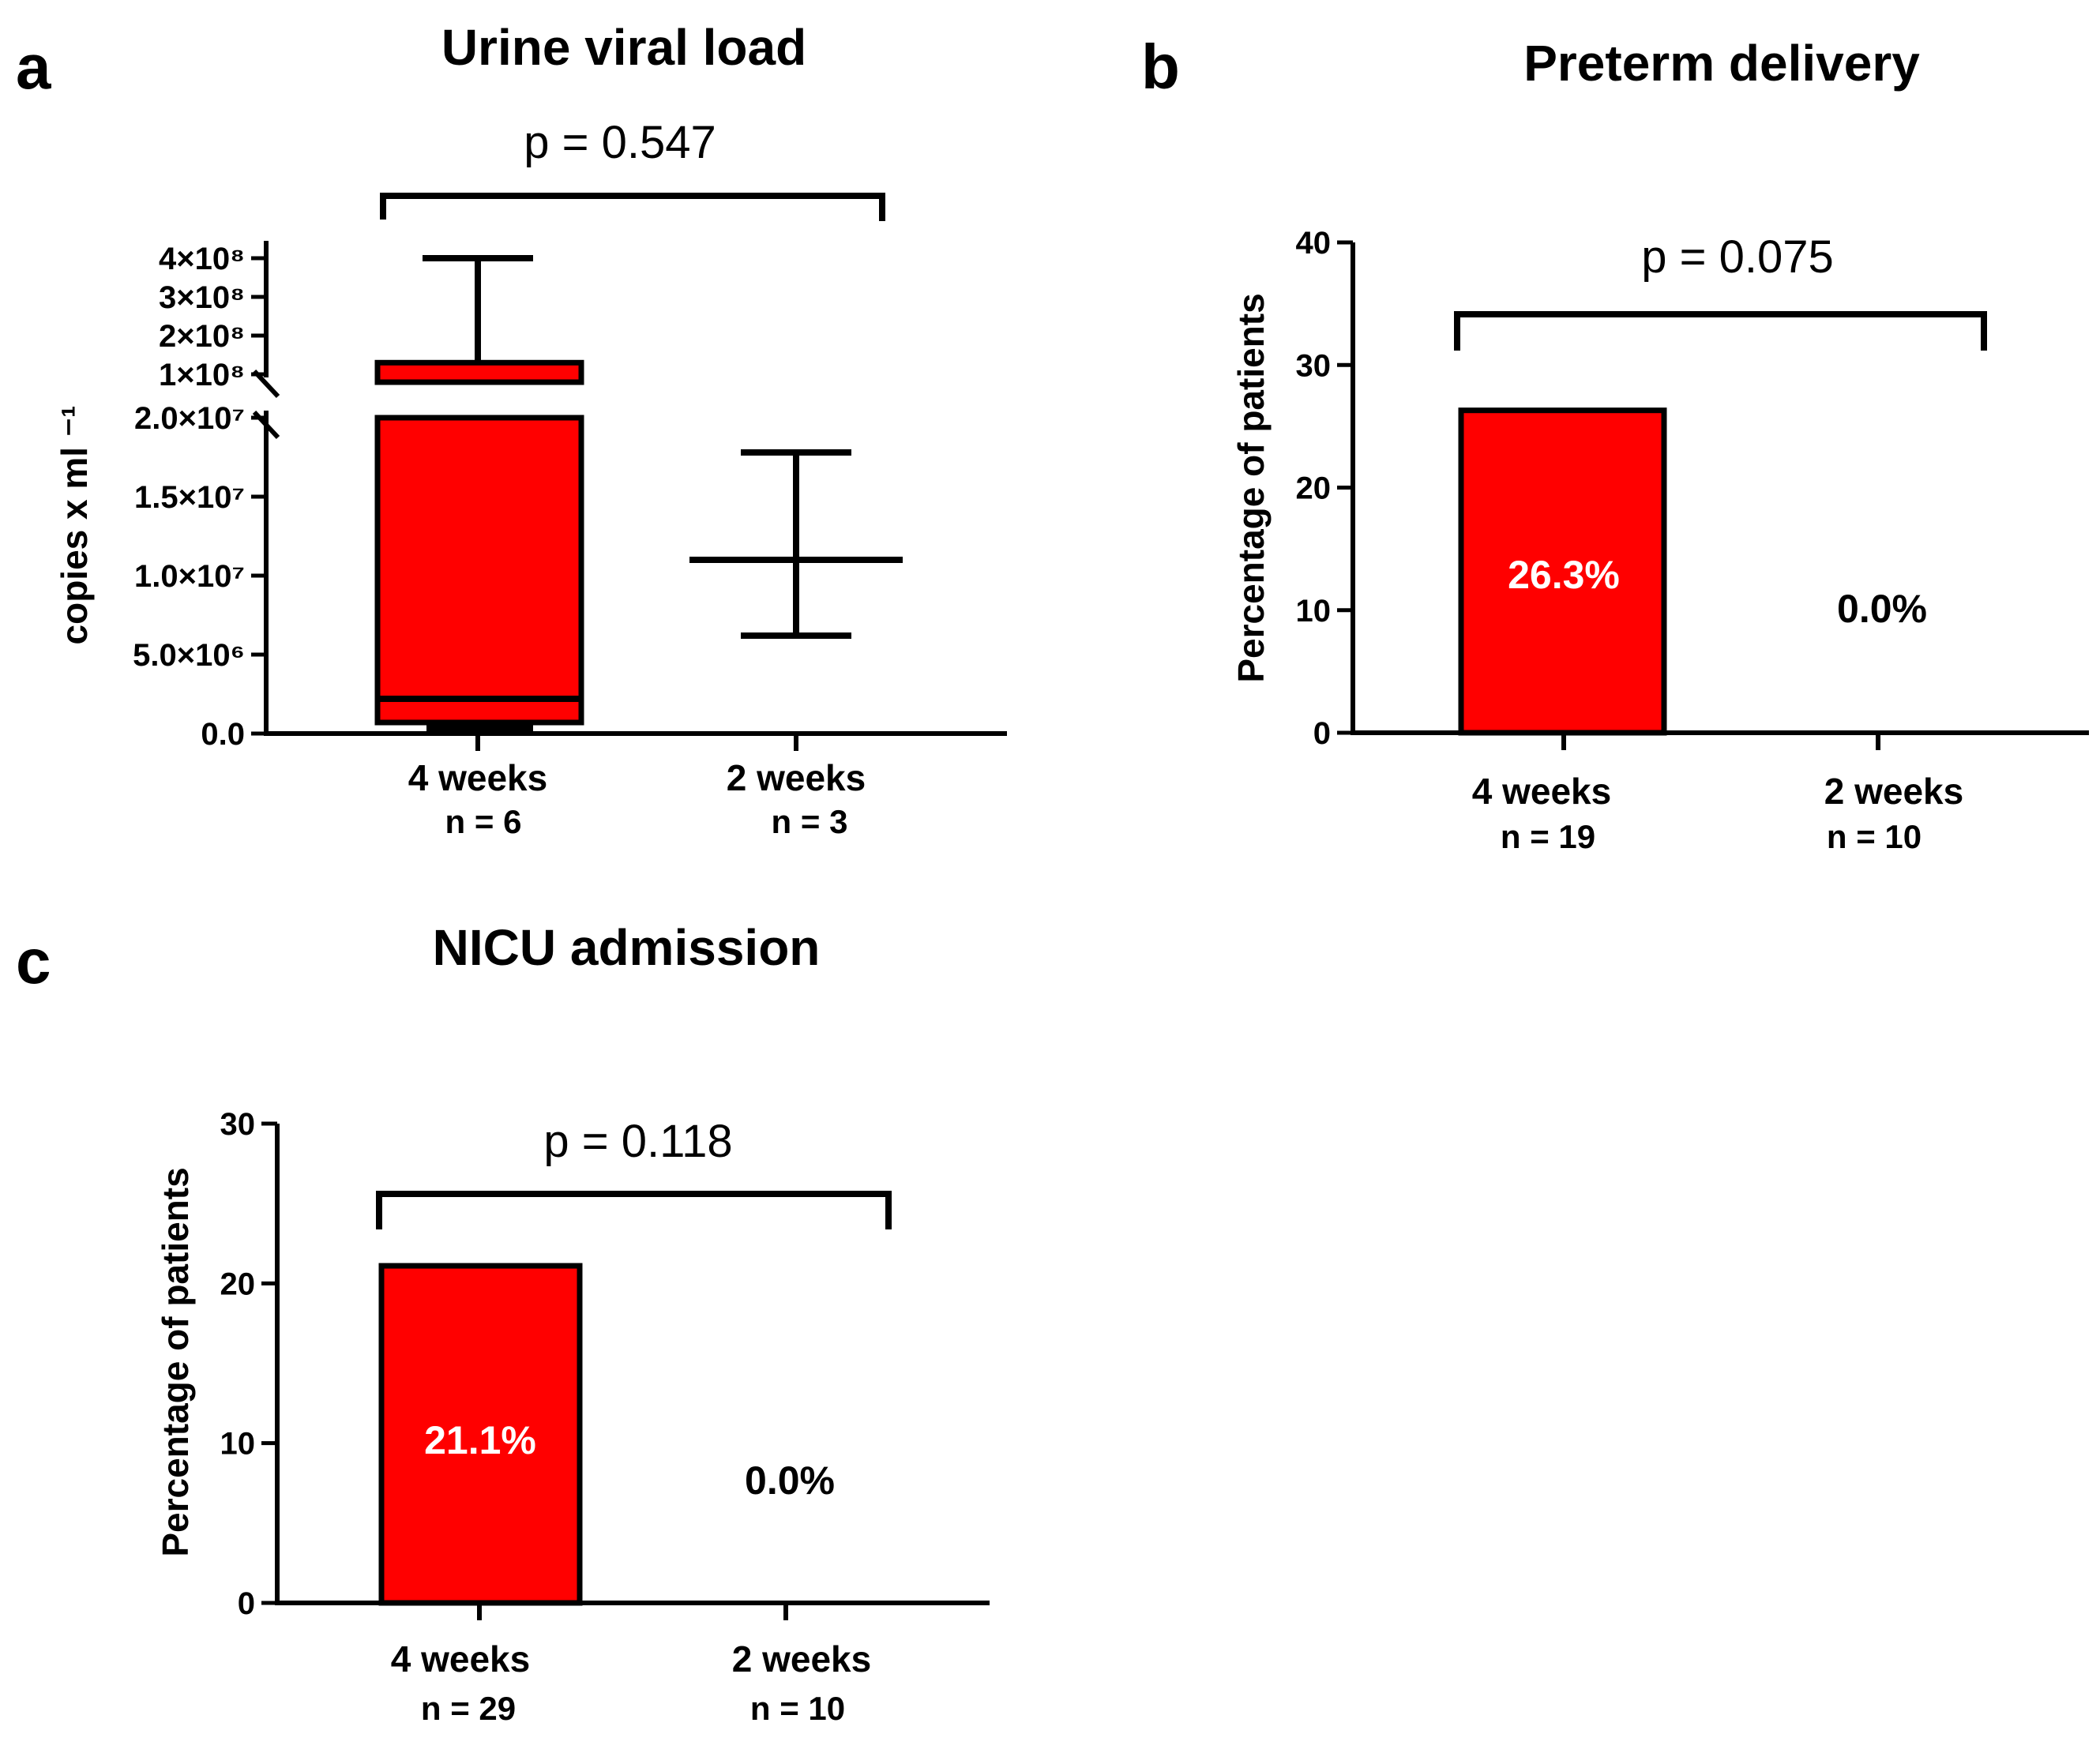 This screenshot has width=2100, height=1749. Describe the element at coordinates (33, 961) in the screenshot. I see `panel-label-c: c` at that location.